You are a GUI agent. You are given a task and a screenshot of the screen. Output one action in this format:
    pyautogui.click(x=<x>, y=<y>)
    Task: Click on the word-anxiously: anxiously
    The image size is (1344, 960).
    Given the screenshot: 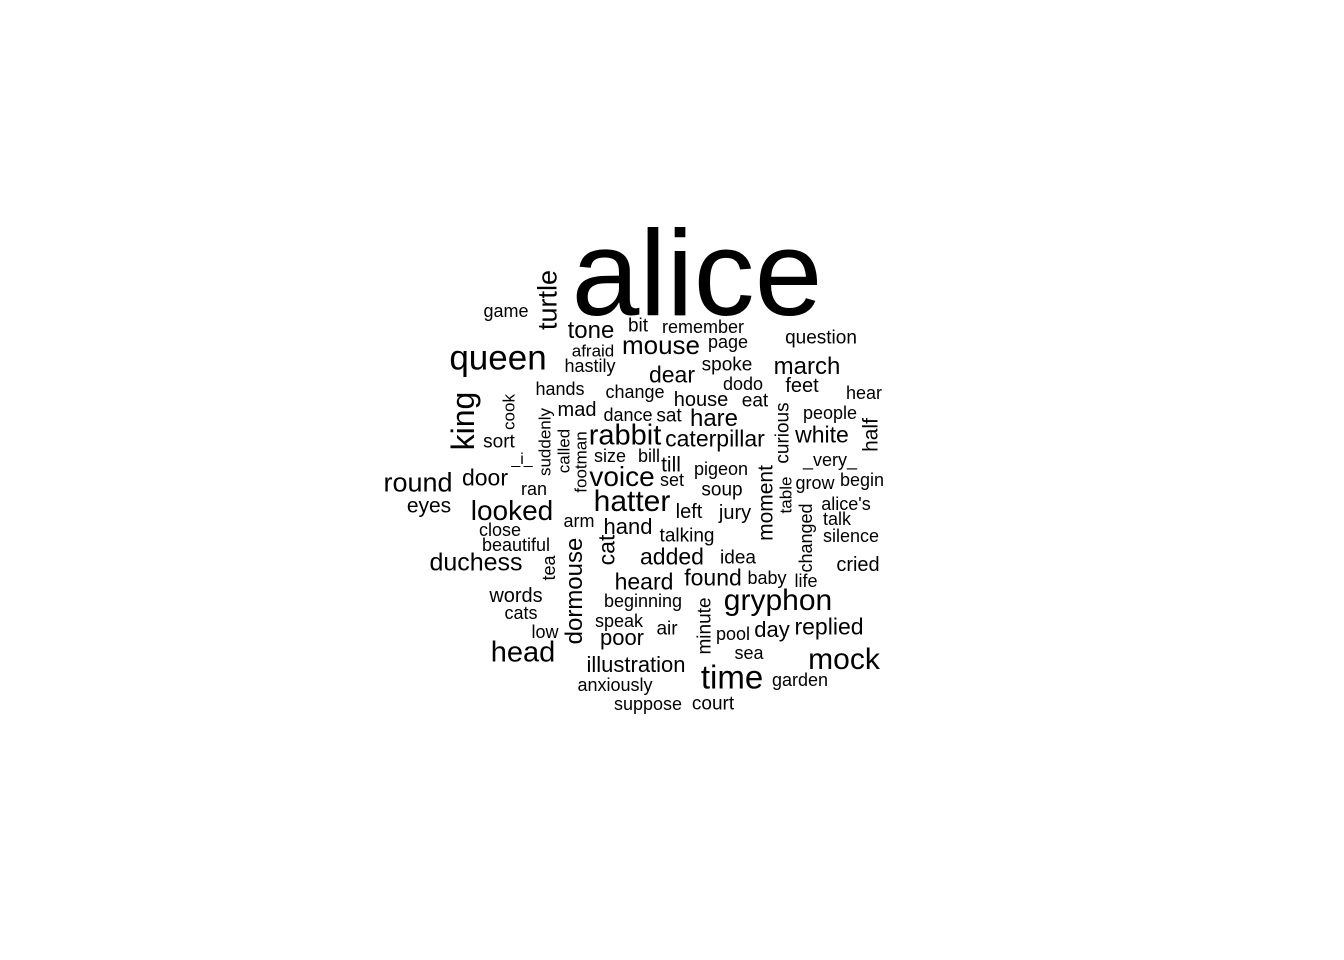 What is the action you would take?
    pyautogui.click(x=615, y=685)
    